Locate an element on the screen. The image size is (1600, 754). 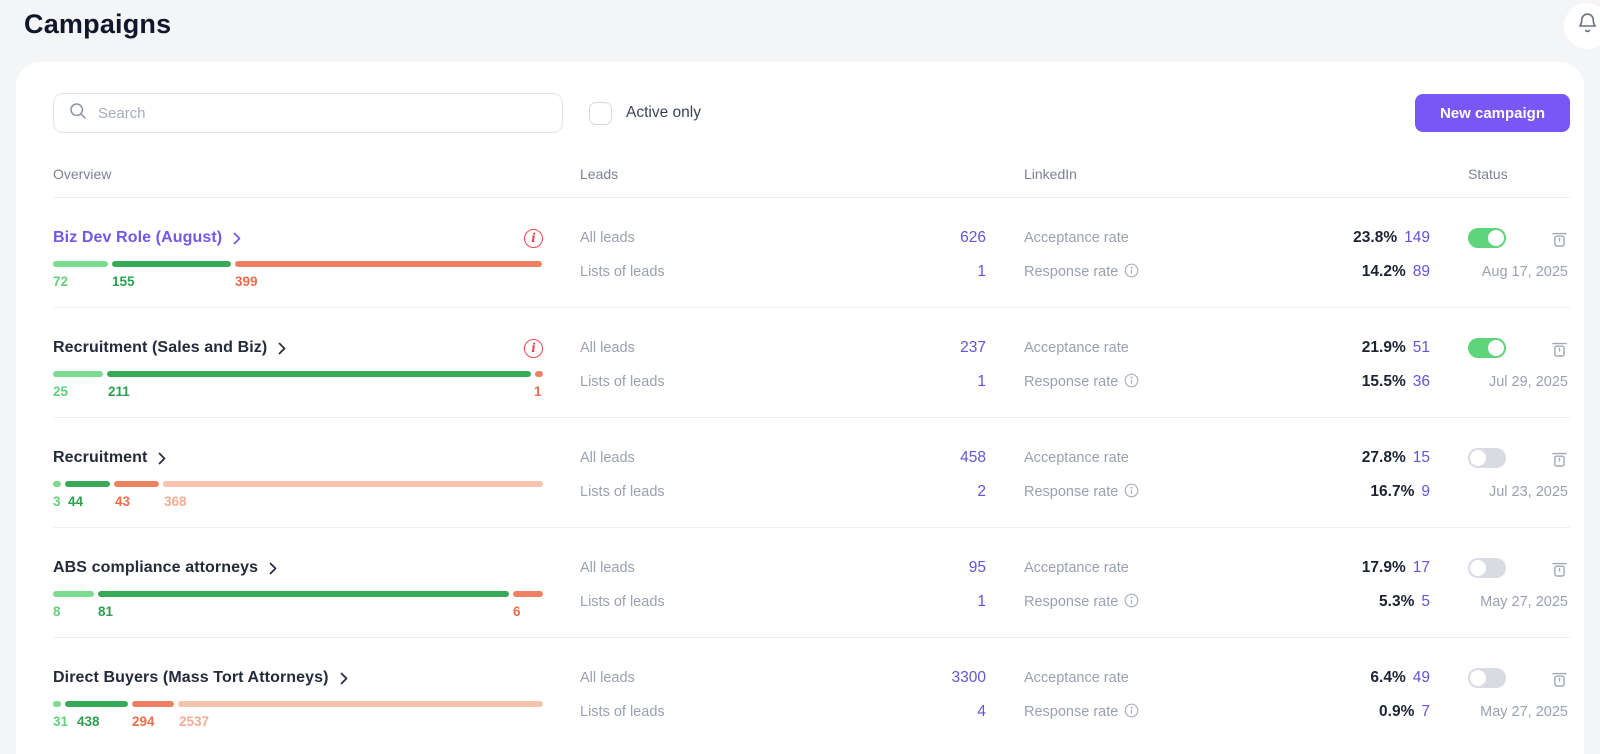
all-leads-value: 95 is located at coordinates (977, 567).